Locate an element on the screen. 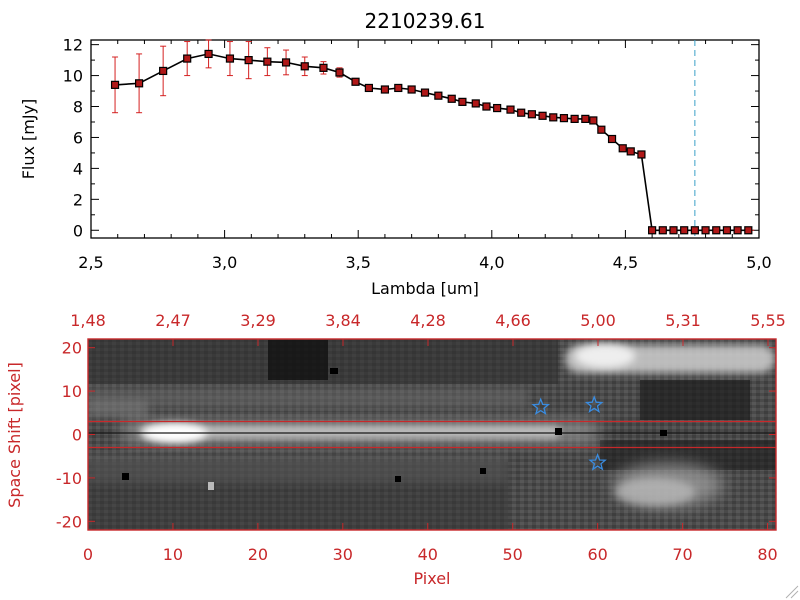 This screenshot has width=800, height=600. pixel-tick-label: 40 is located at coordinates (428, 554).